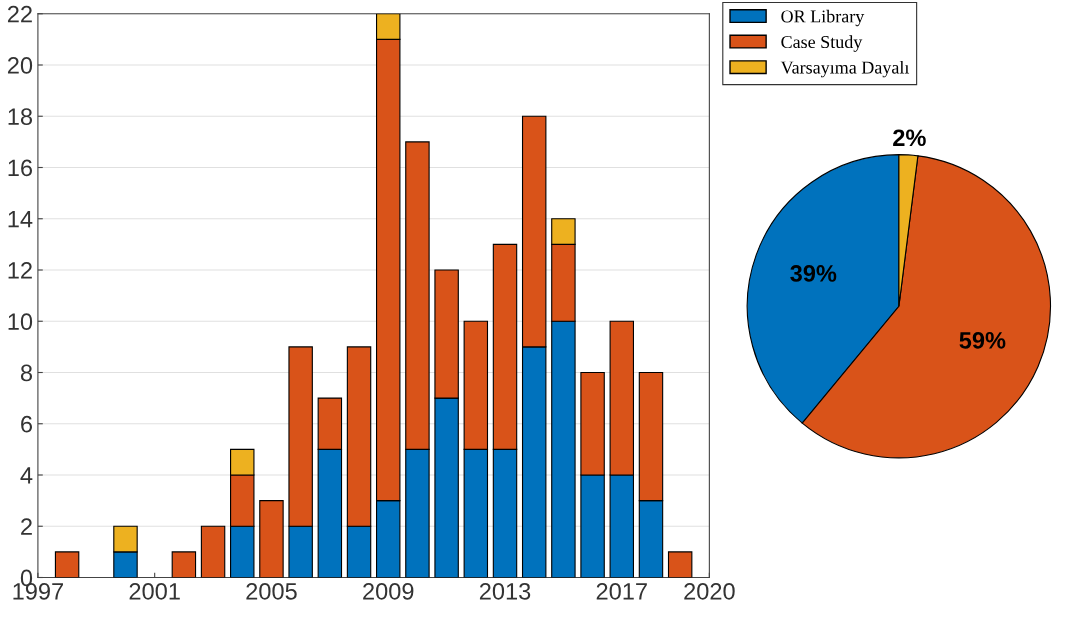 The height and width of the screenshot is (625, 1083). What do you see at coordinates (621, 591) in the screenshot?
I see `x-tick-label: 2017` at bounding box center [621, 591].